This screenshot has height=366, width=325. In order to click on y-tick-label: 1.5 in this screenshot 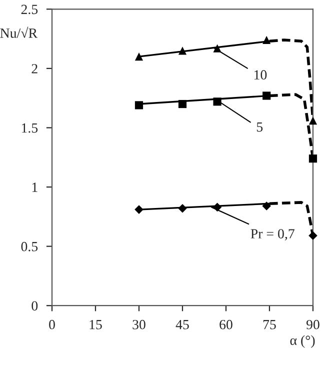, I will do `click(30, 128)`.